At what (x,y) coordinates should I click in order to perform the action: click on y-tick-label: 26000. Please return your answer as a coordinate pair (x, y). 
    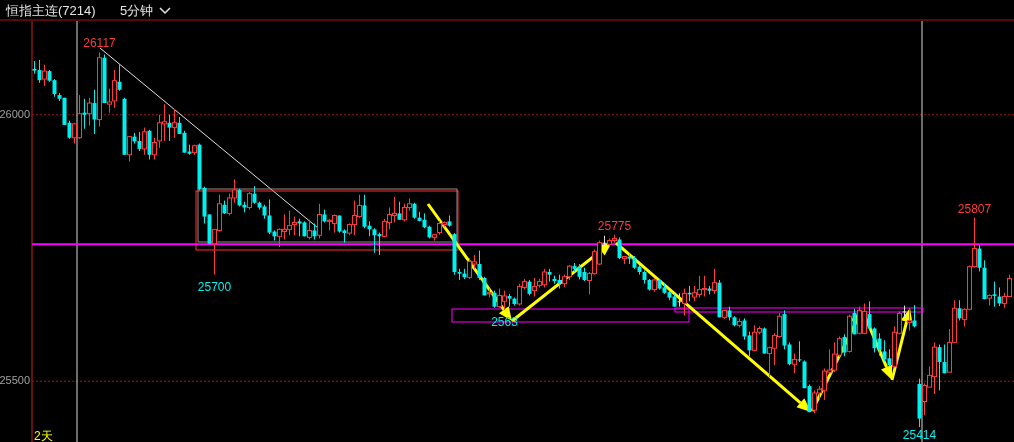
    Looking at the image, I should click on (15, 113).